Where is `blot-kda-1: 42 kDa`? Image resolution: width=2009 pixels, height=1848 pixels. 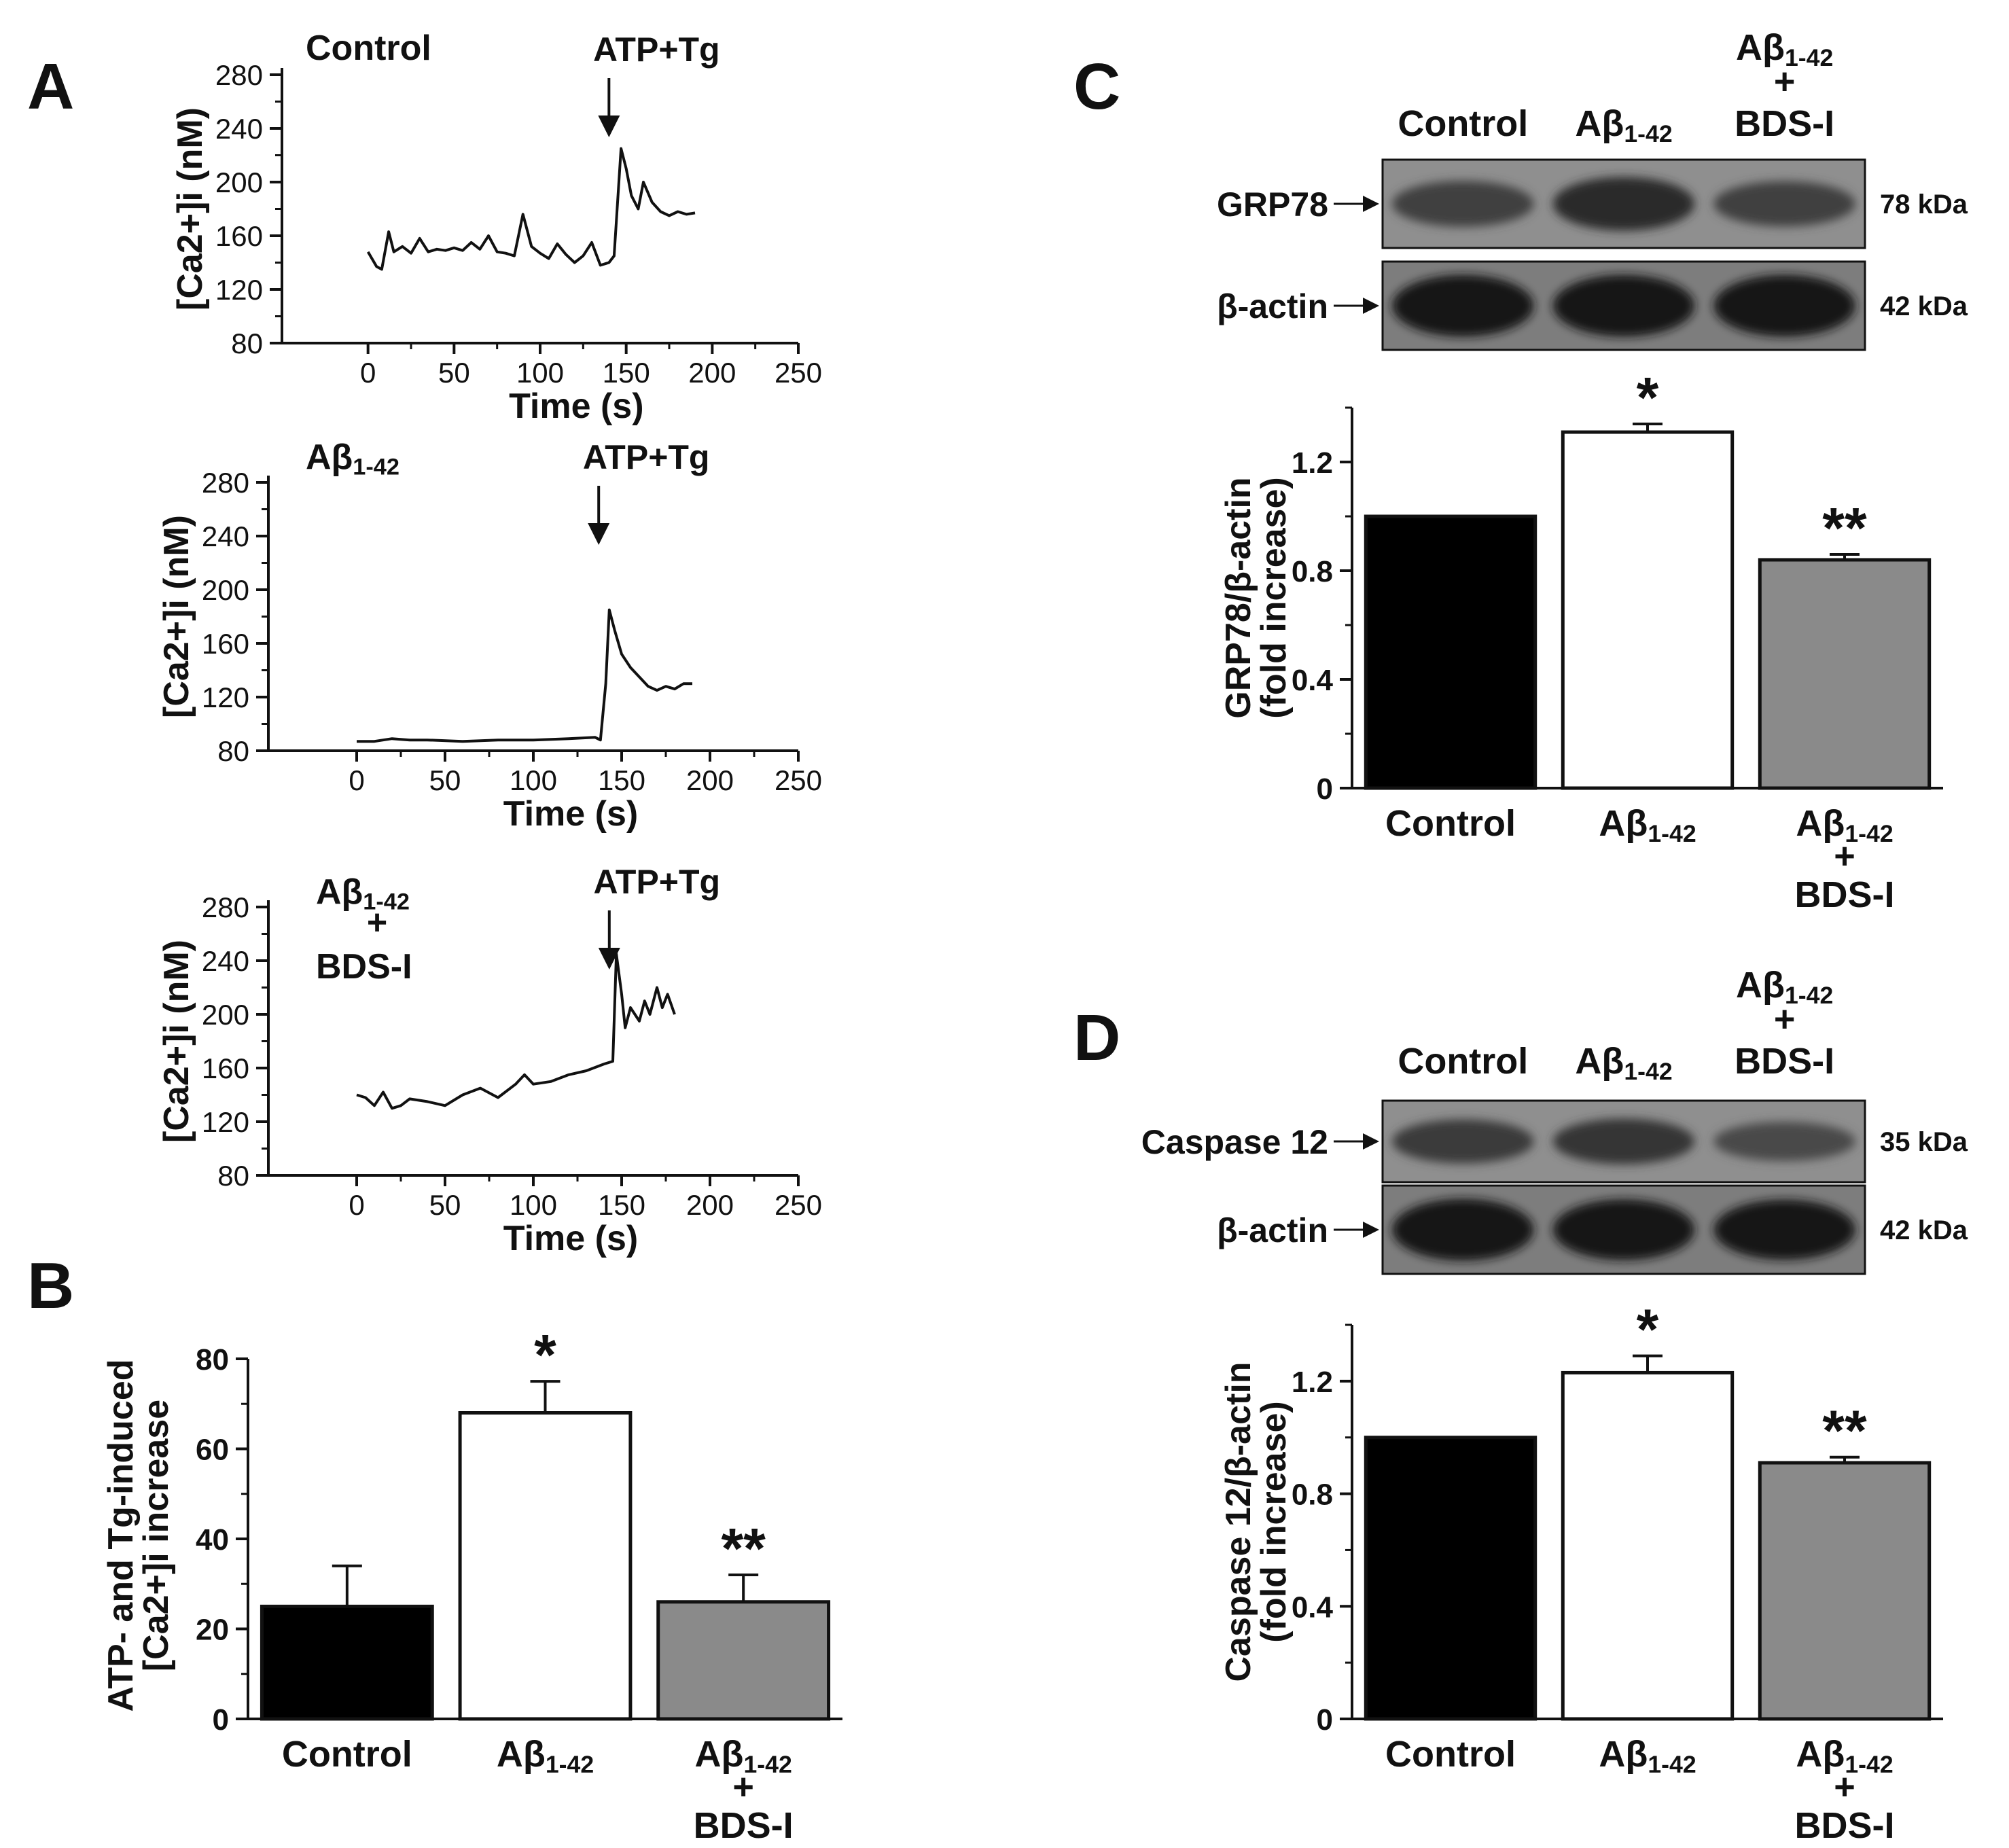 blot-kda-1: 42 kDa is located at coordinates (1924, 306).